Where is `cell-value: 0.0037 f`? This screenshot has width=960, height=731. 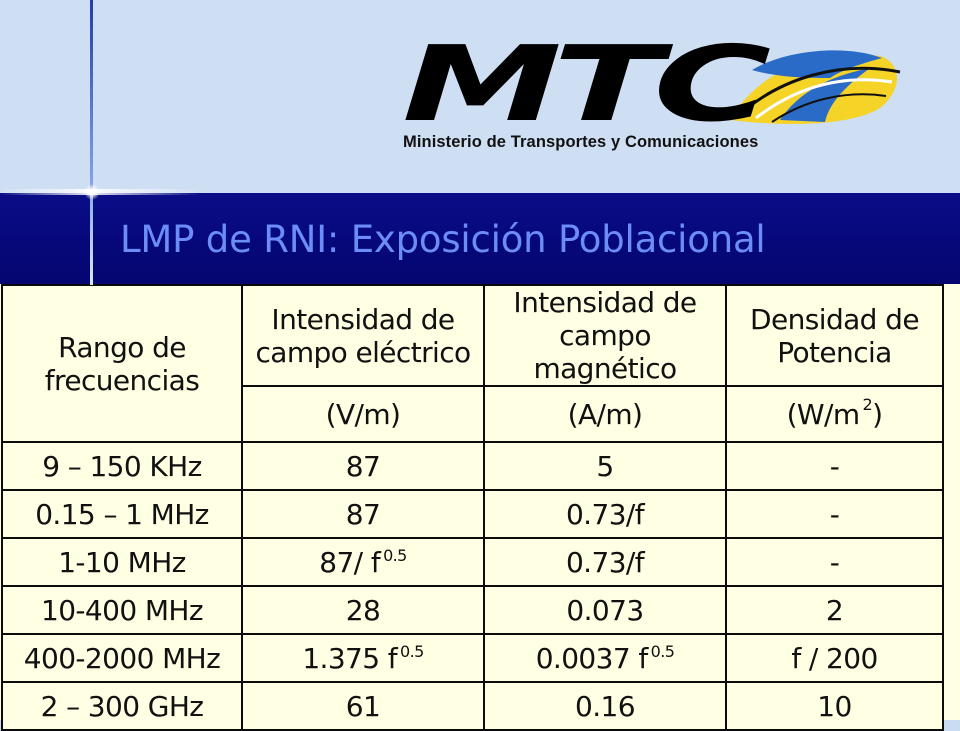
cell-value: 0.0037 f is located at coordinates (592, 658).